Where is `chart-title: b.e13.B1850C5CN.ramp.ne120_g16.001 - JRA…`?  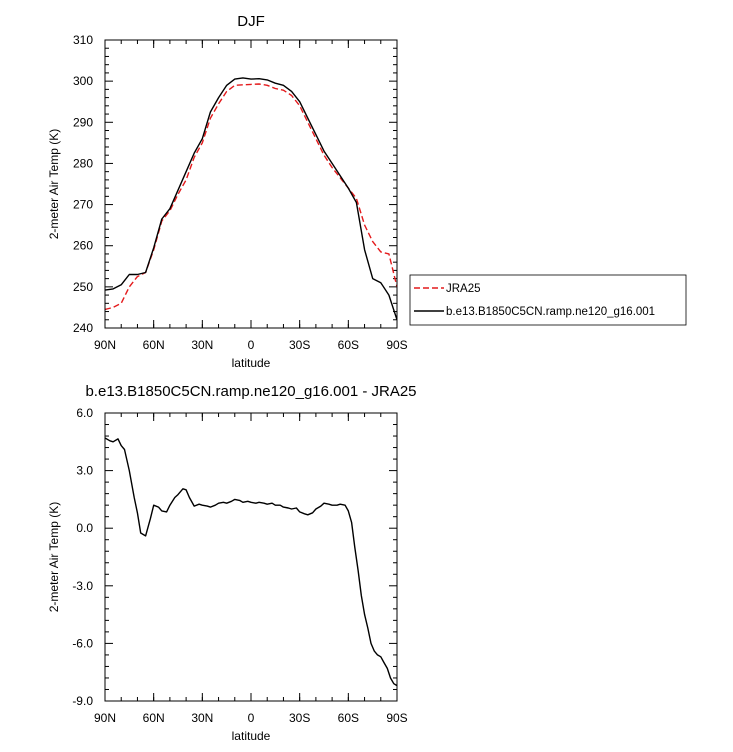 chart-title: b.e13.B1850C5CN.ramp.ne120_g16.001 - JRA… is located at coordinates (250, 391).